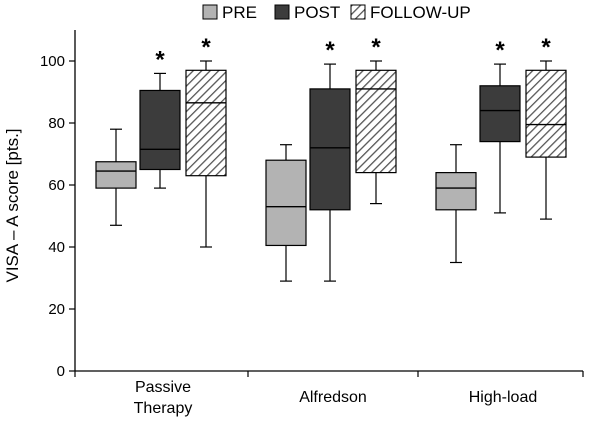  I want to click on y-tick-label: 100, so click(52, 61).